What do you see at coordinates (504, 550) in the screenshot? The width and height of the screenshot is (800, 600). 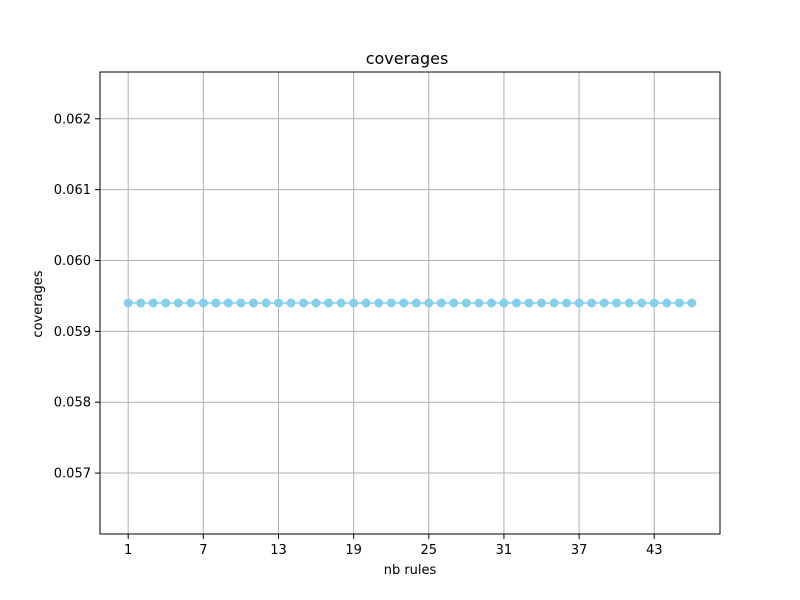 I see `x-tick-label: 31` at bounding box center [504, 550].